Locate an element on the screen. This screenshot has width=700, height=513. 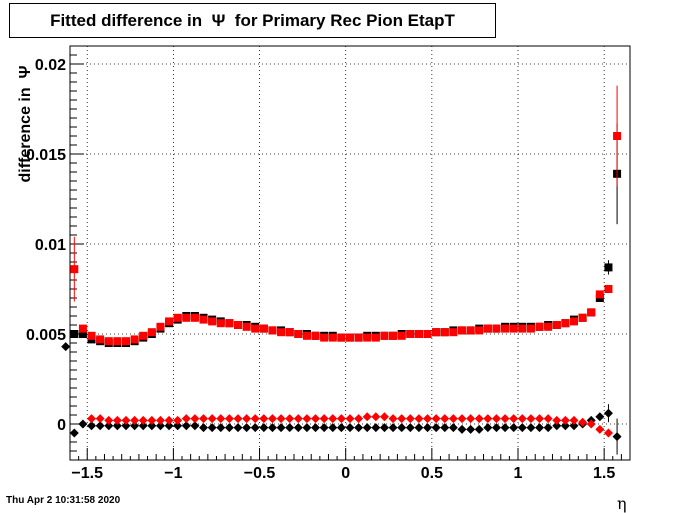
x-tick-label: 1.5 is located at coordinates (604, 473).